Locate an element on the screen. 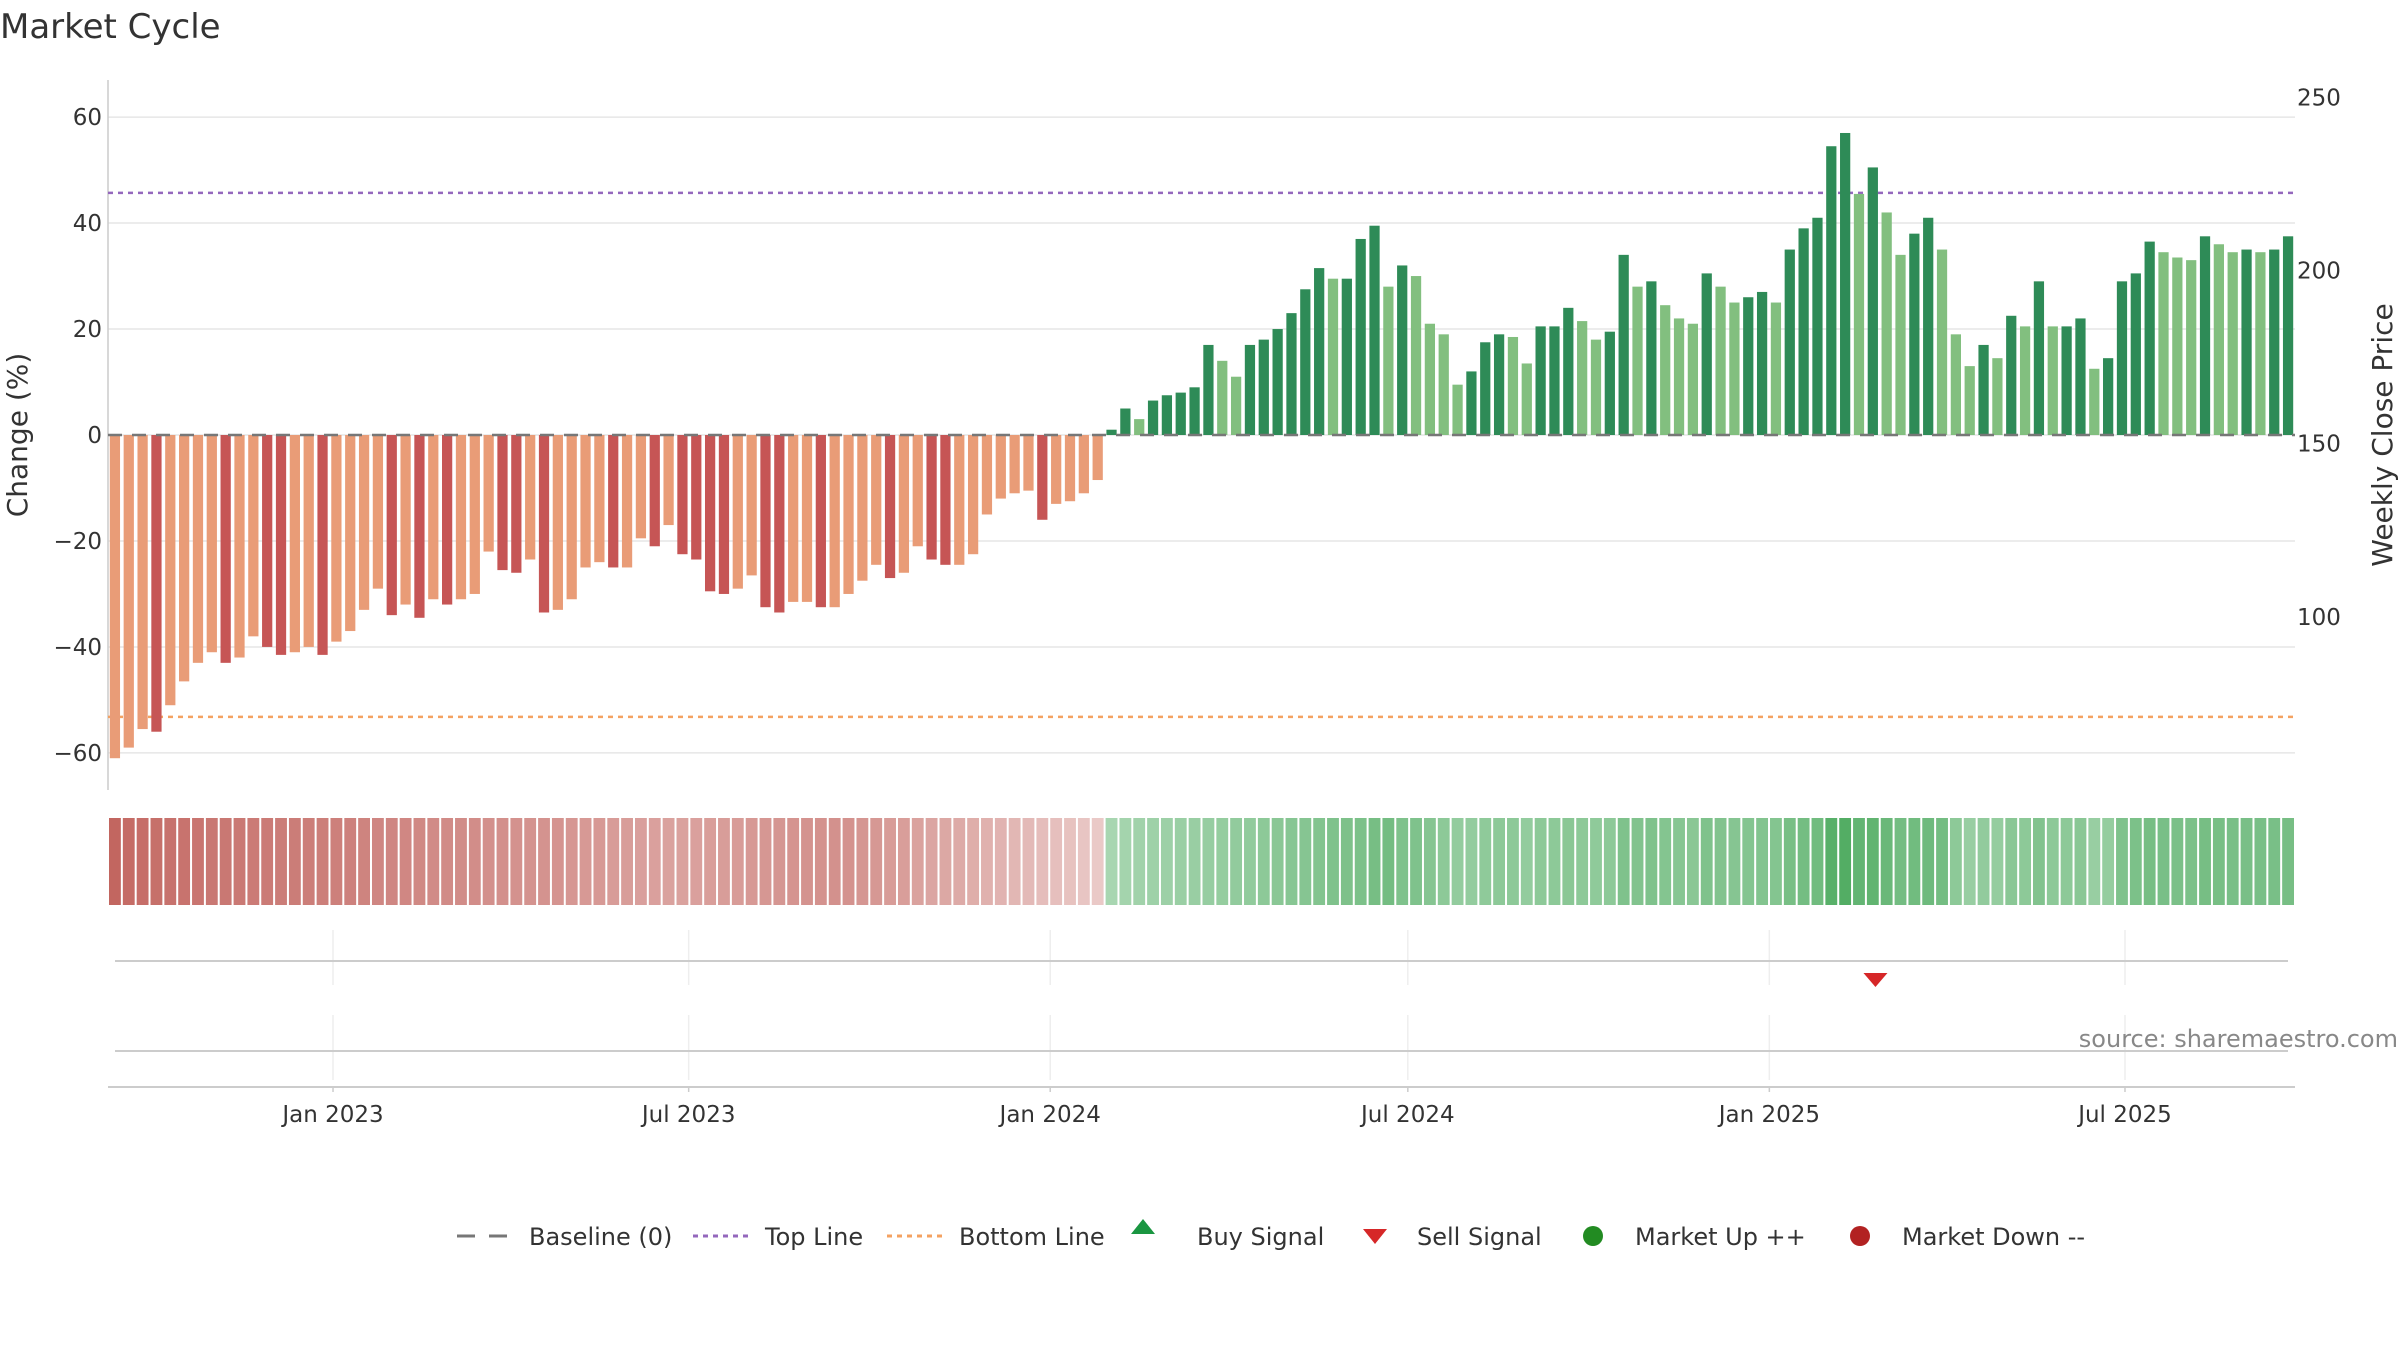 The height and width of the screenshot is (1350, 2400). legend-item-sell: Sell Signal is located at coordinates (1452, 1237).